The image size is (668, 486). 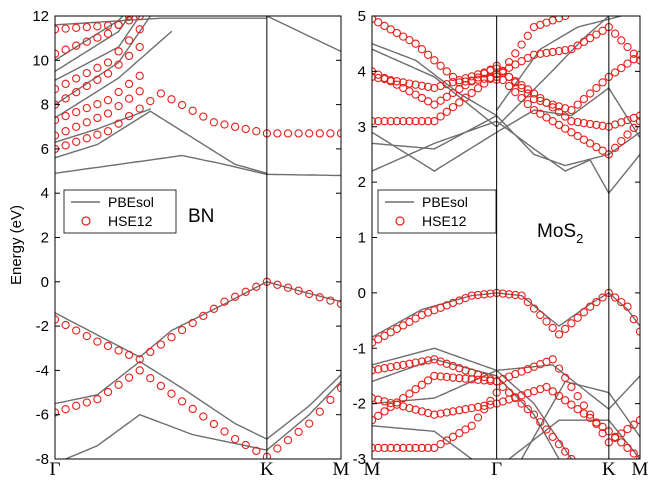 I want to click on bn-legend: PBEsol HSE12, so click(x=120, y=211).